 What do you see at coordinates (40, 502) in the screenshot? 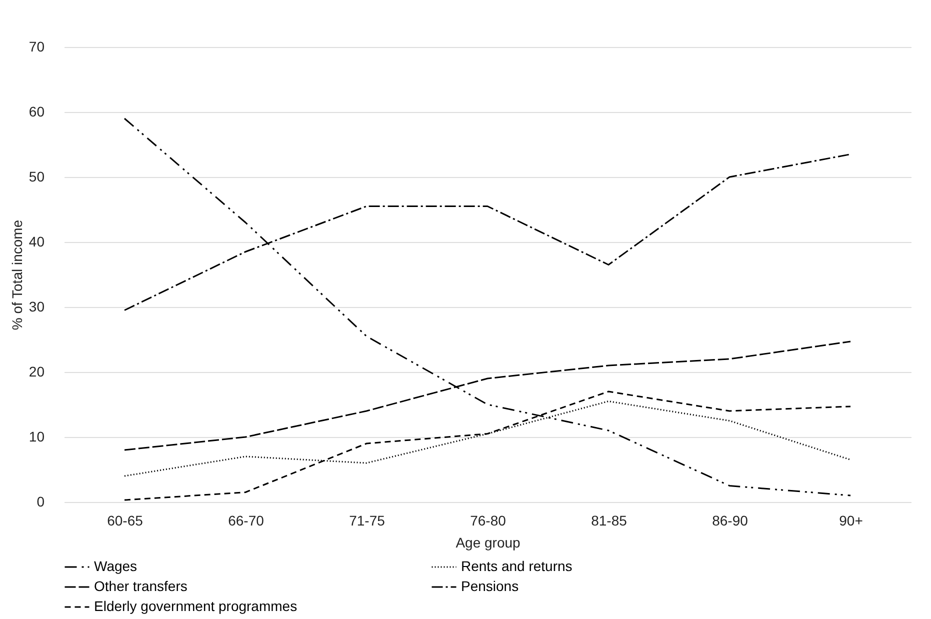
I see `y-tick-label: 0` at bounding box center [40, 502].